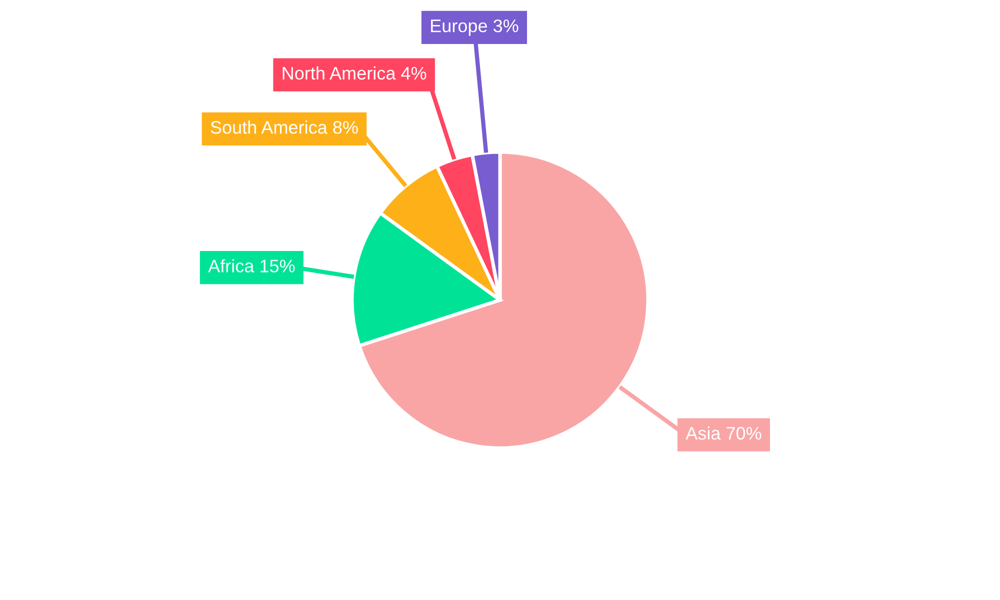 This screenshot has height=600, width=1000. What do you see at coordinates (284, 127) in the screenshot?
I see `slice-label: South America 8%` at bounding box center [284, 127].